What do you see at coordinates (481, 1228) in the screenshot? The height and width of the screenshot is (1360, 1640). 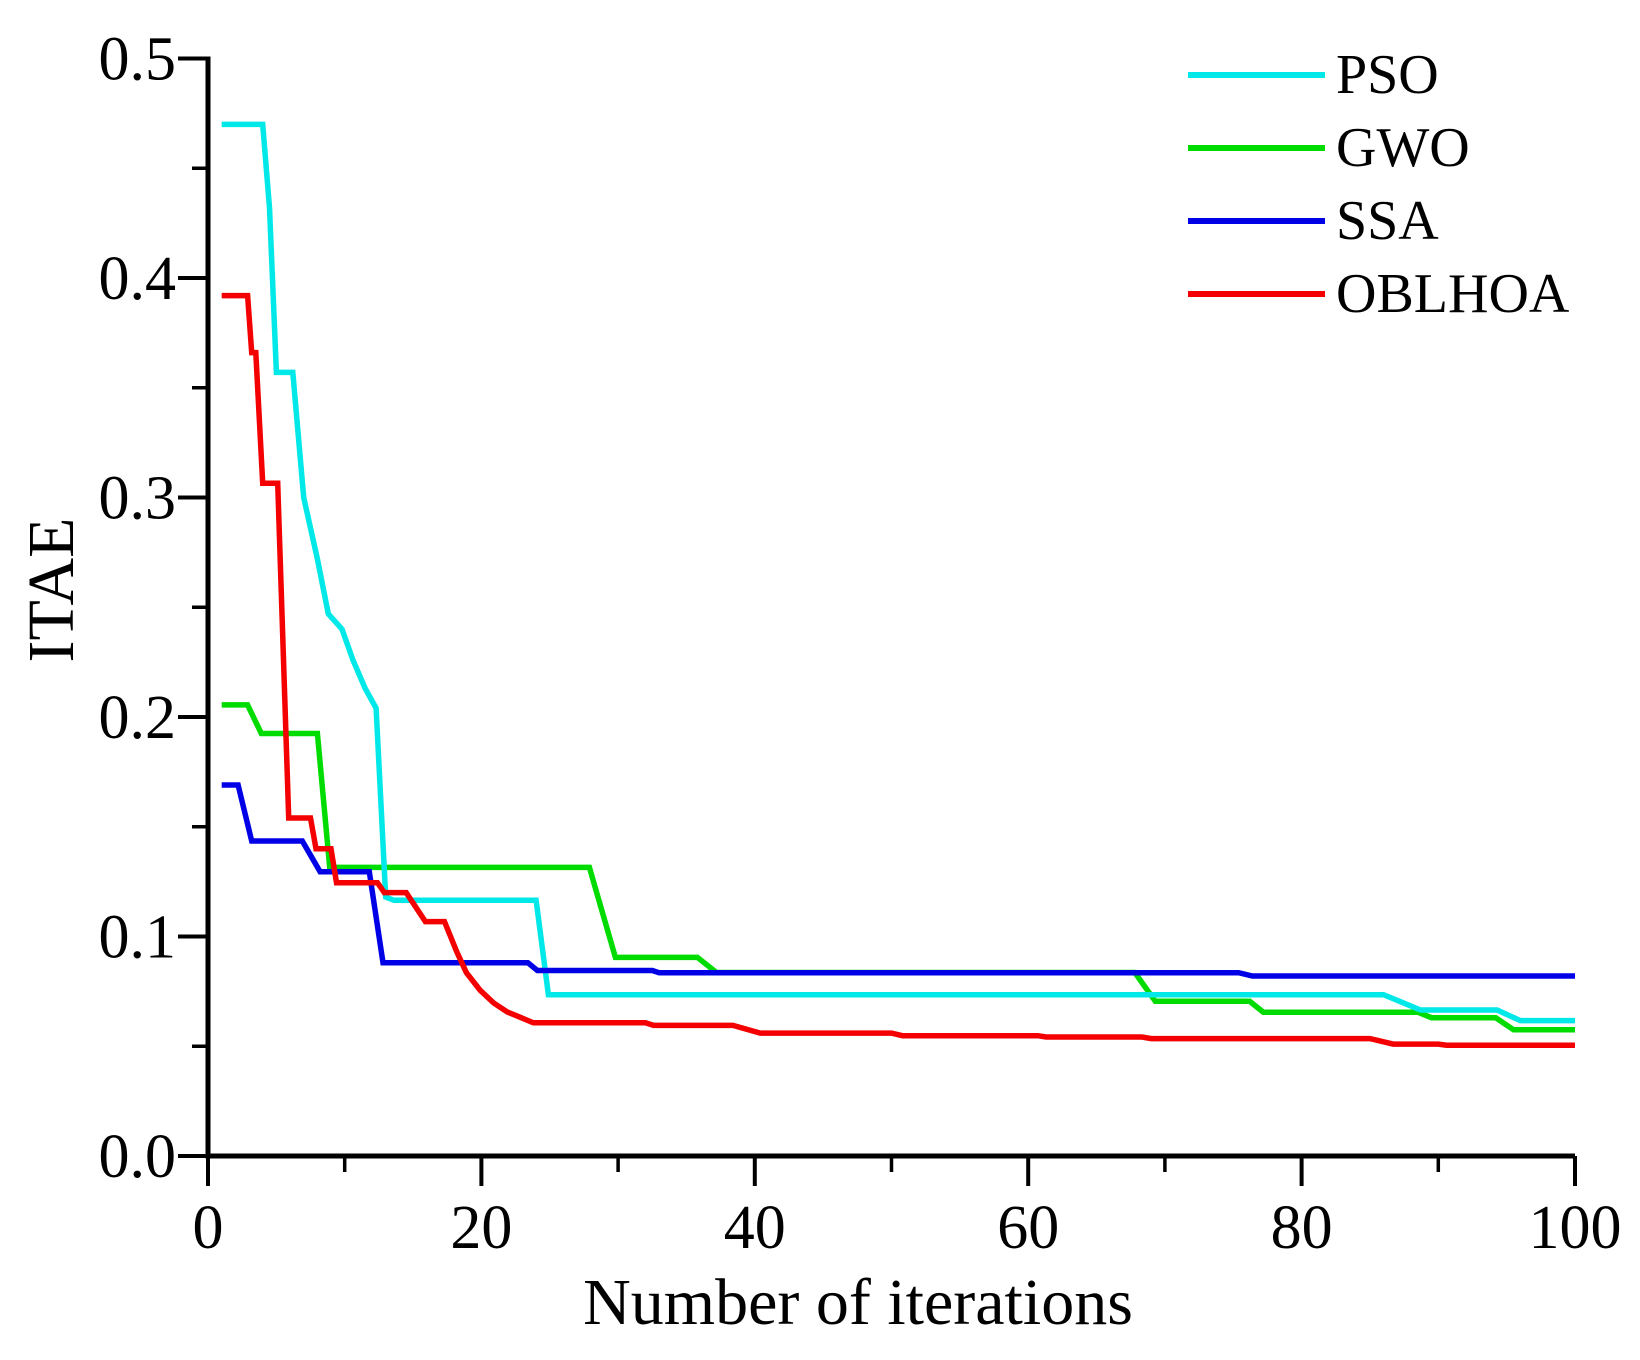 I see `x-tick-label: 20` at bounding box center [481, 1228].